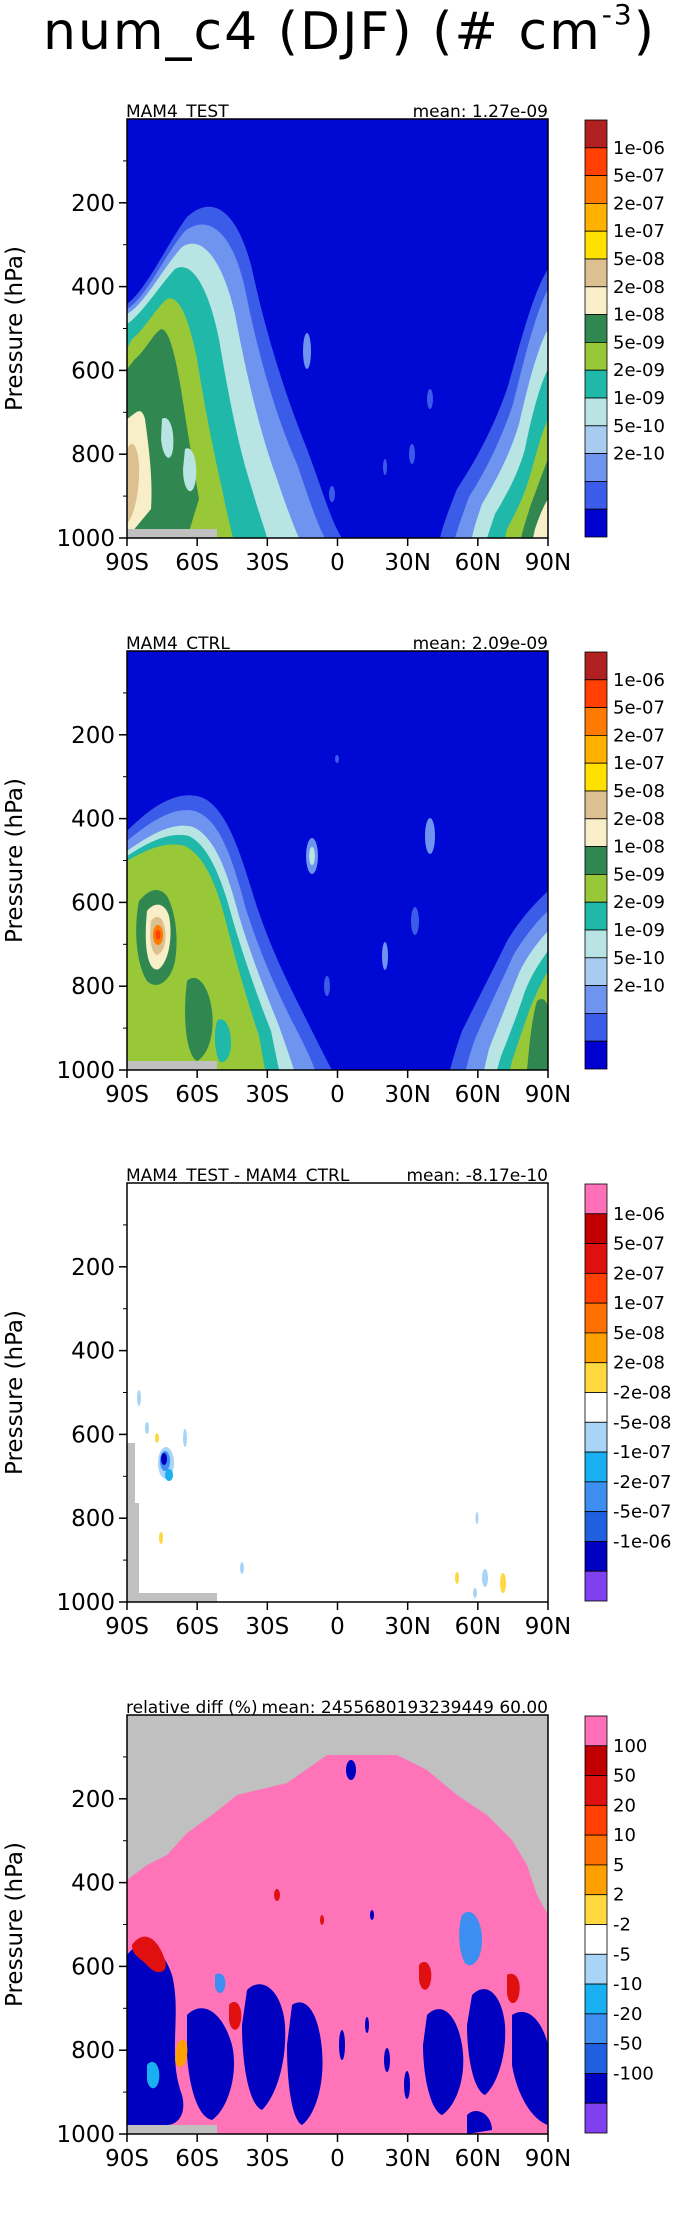 Image resolution: width=699 pixels, height=2216 pixels. Describe the element at coordinates (633, 2073) in the screenshot. I see `colorbar-label: -100` at that location.